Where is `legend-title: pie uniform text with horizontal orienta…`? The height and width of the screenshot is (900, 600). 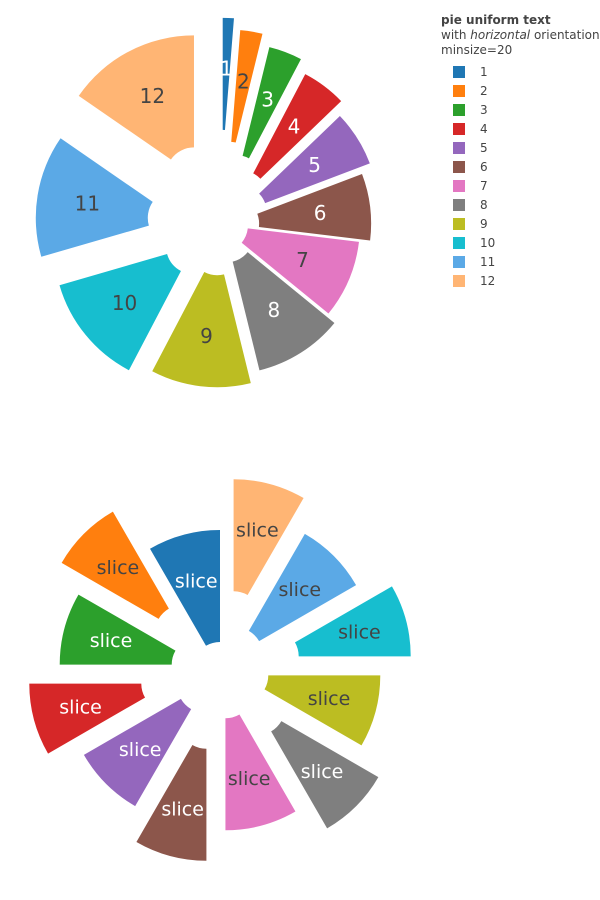 legend-title: pie uniform text with horizontal orienta… is located at coordinates (520, 35).